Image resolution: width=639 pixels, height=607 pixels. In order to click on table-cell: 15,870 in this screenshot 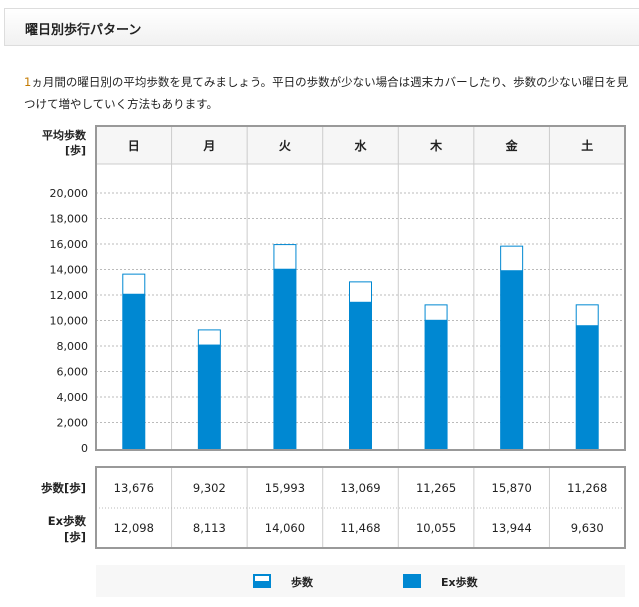, I will do `click(512, 488)`.